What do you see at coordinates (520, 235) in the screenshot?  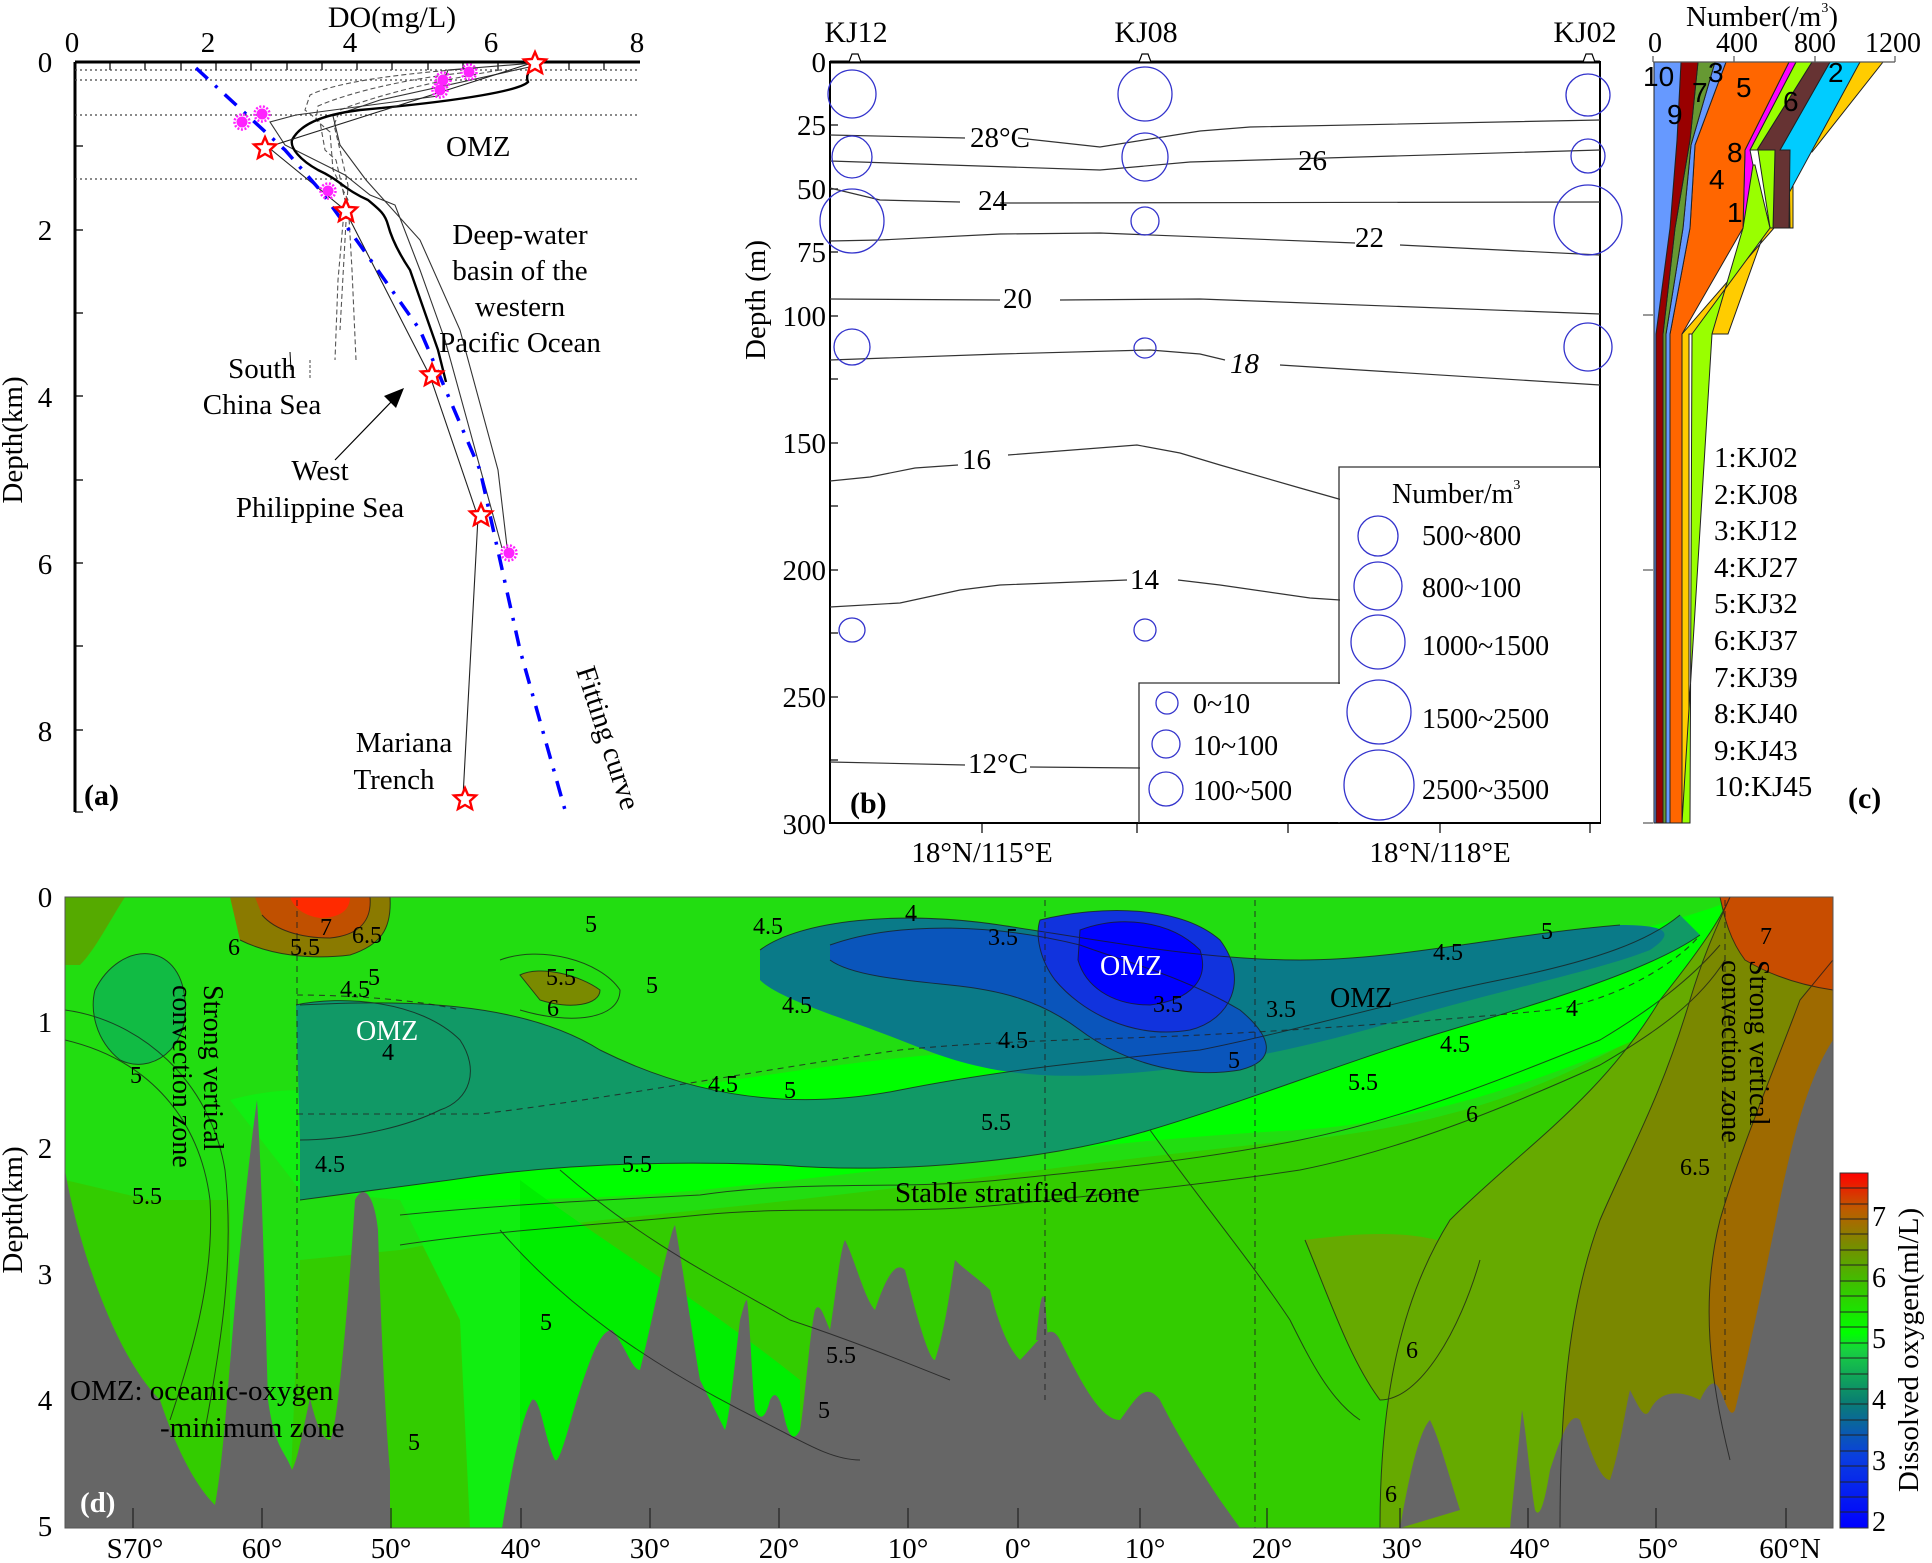 I see `label-line: Deep-water` at bounding box center [520, 235].